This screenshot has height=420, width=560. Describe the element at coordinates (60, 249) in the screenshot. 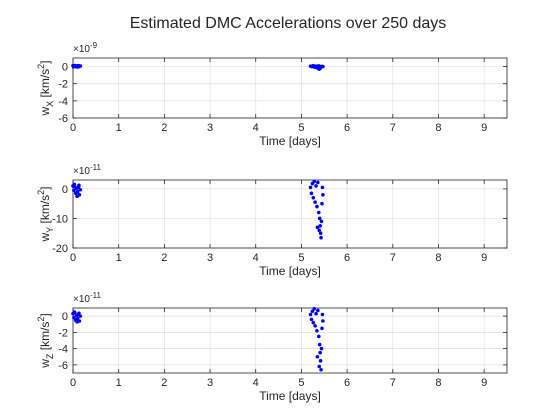

I see `y-tick-label: -20` at that location.